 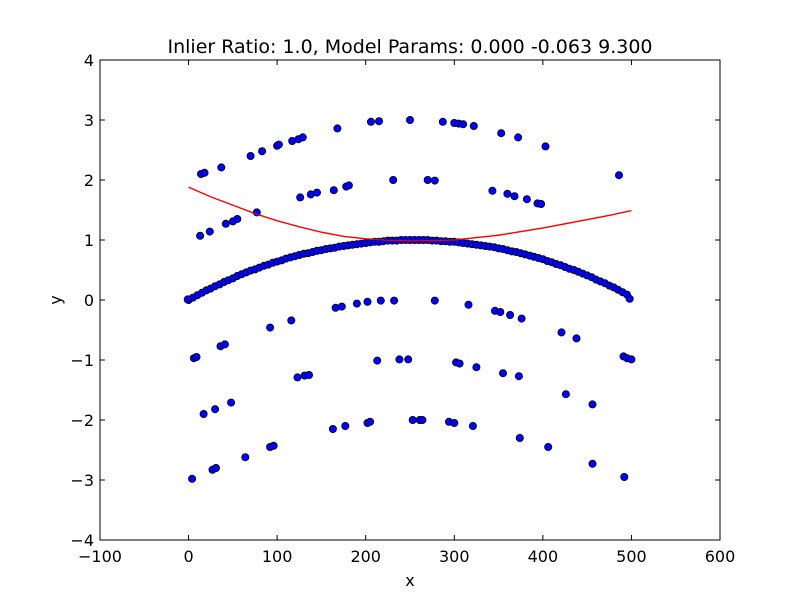 I want to click on x-axis-label: x, so click(x=409, y=580).